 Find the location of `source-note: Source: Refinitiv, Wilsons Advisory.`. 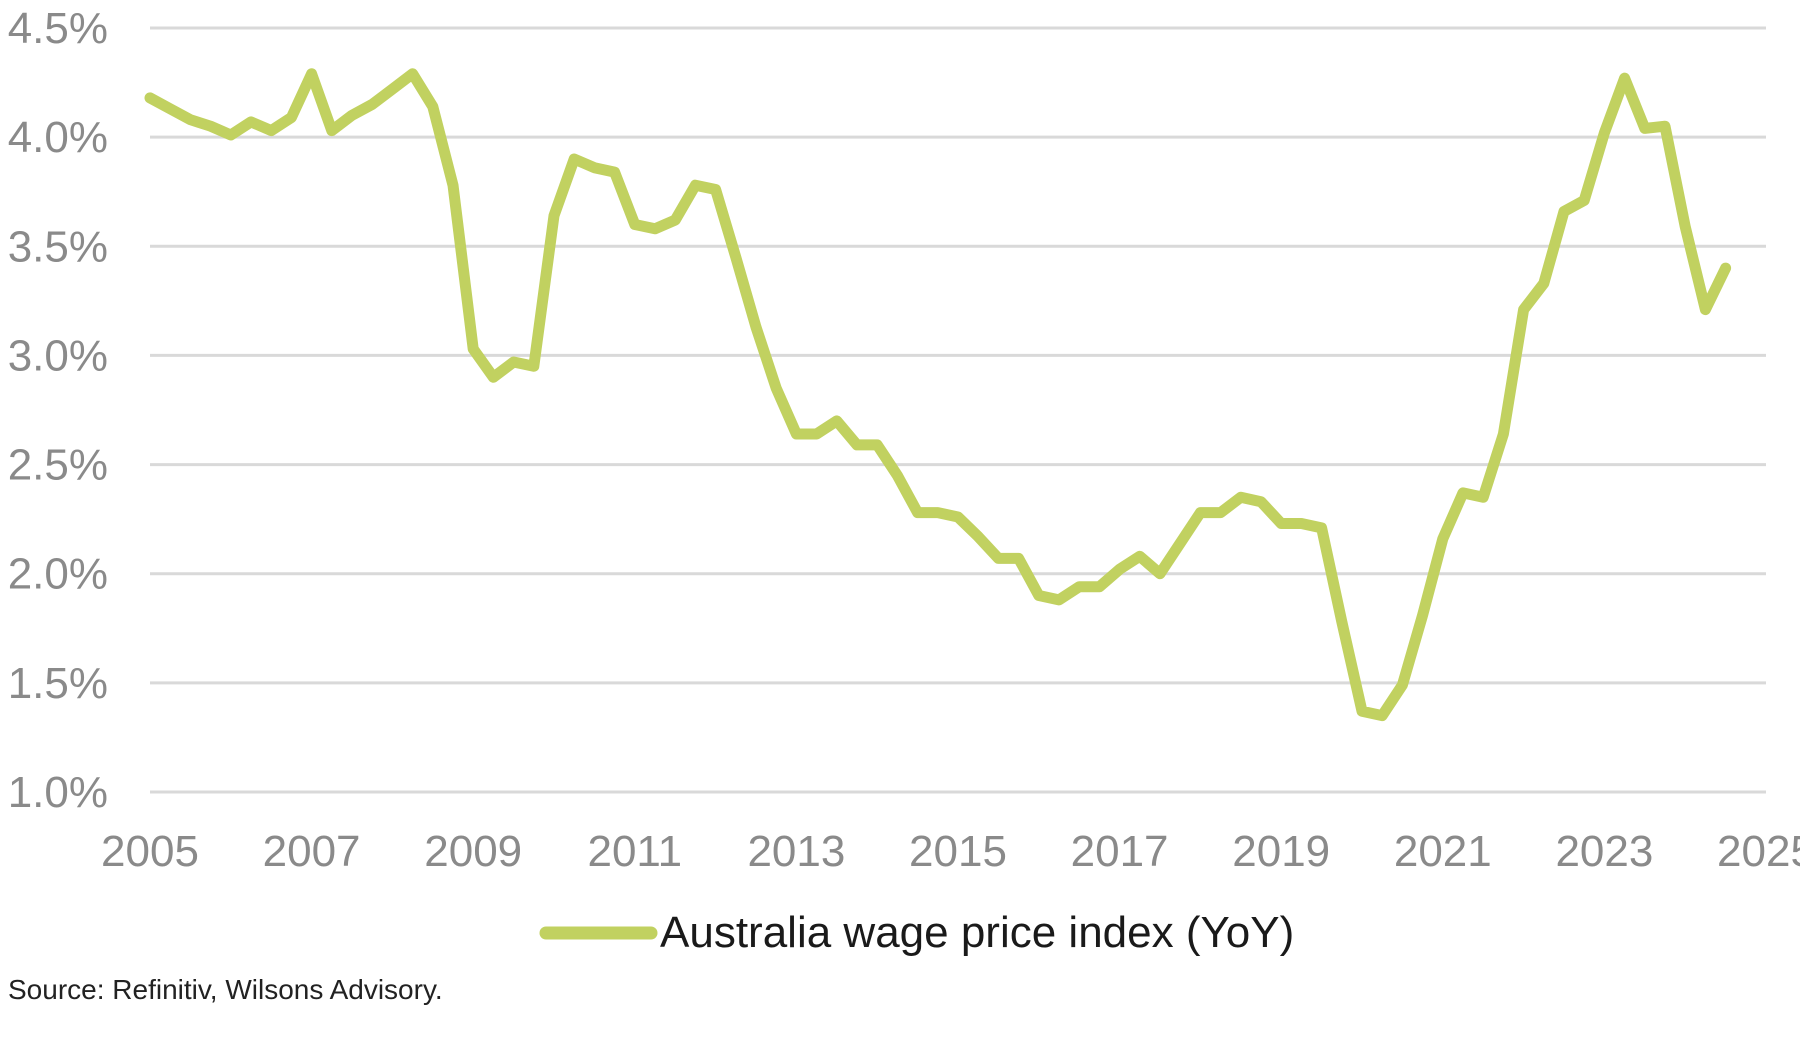

source-note: Source: Refinitiv, Wilsons Advisory. is located at coordinates (225, 989).